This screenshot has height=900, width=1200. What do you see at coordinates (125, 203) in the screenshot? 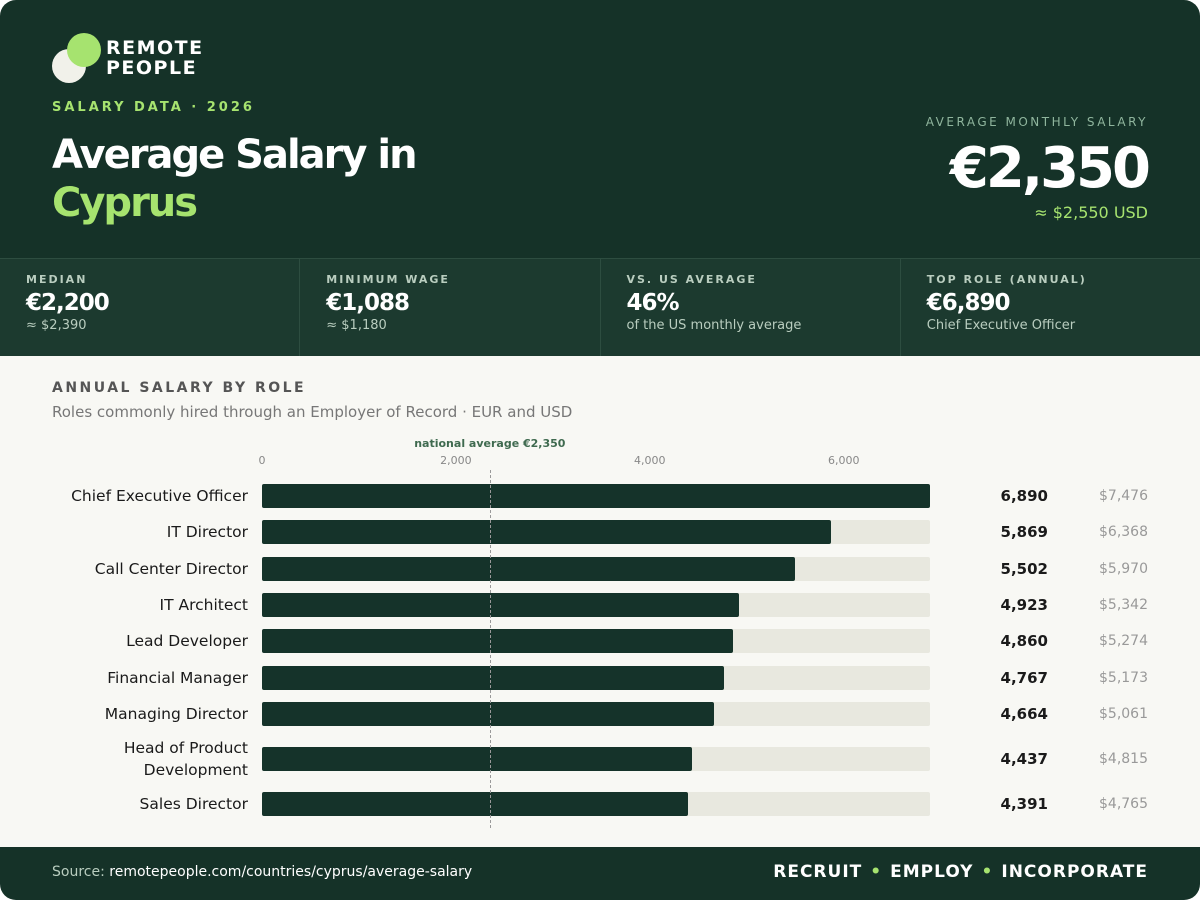
I see `title-country: Cyprus` at bounding box center [125, 203].